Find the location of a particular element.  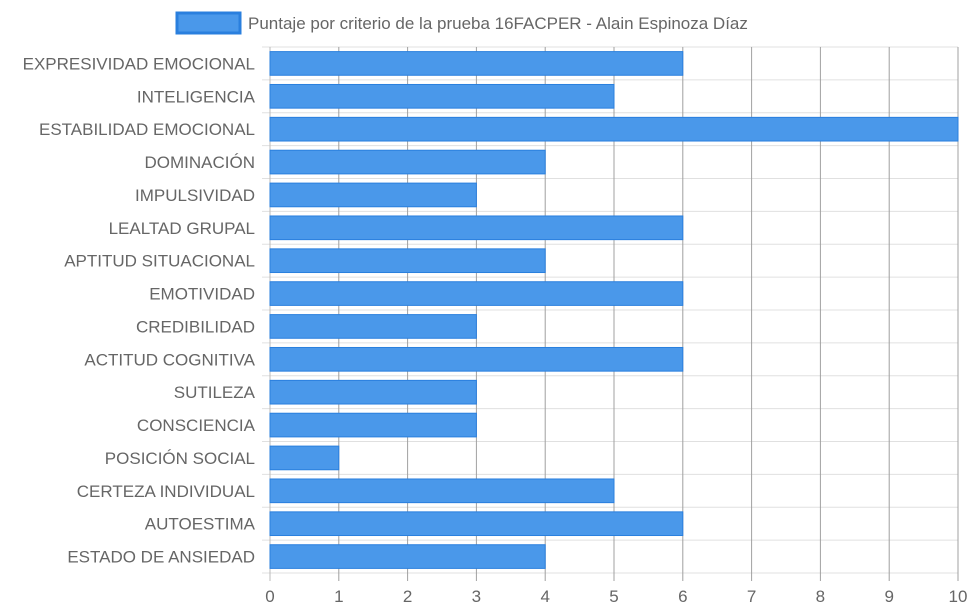

category-label: CONSCIENCIA is located at coordinates (196, 425).